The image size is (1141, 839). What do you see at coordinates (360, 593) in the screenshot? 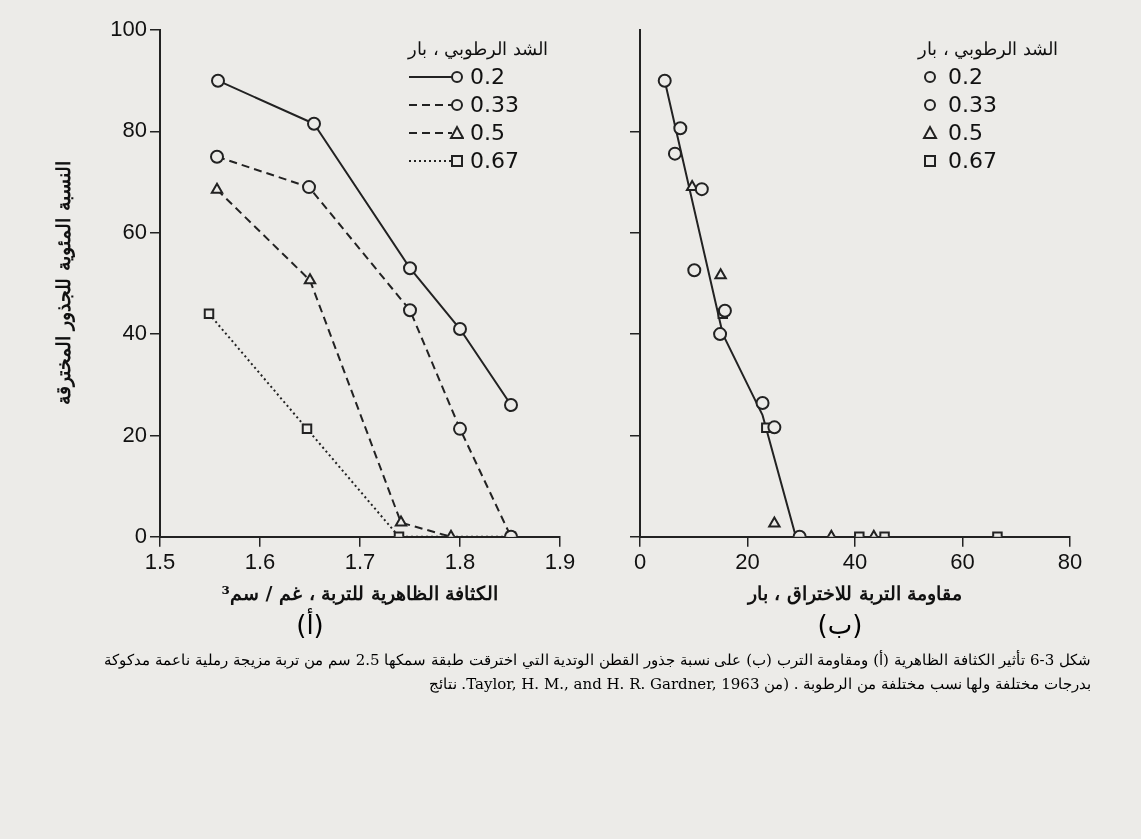
I see `x-axis-title: الكثافة الظاهرية للتربة ، غم / سم³` at bounding box center [360, 593].